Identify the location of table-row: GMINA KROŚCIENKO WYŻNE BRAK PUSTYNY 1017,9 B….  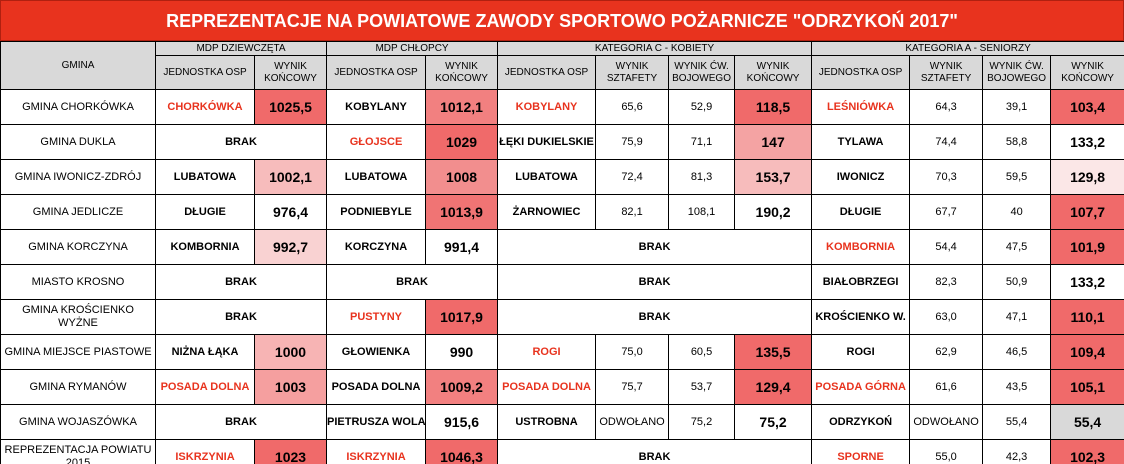
(562, 317).